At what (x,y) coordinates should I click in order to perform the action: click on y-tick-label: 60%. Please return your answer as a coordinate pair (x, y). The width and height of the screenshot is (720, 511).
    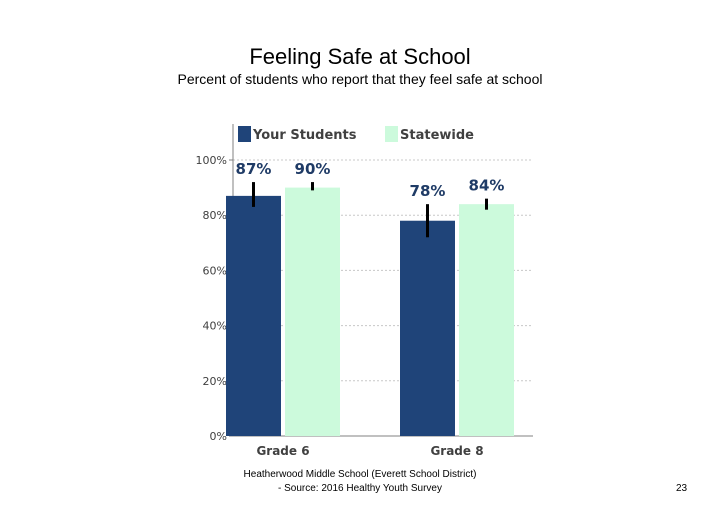
    Looking at the image, I should click on (215, 270).